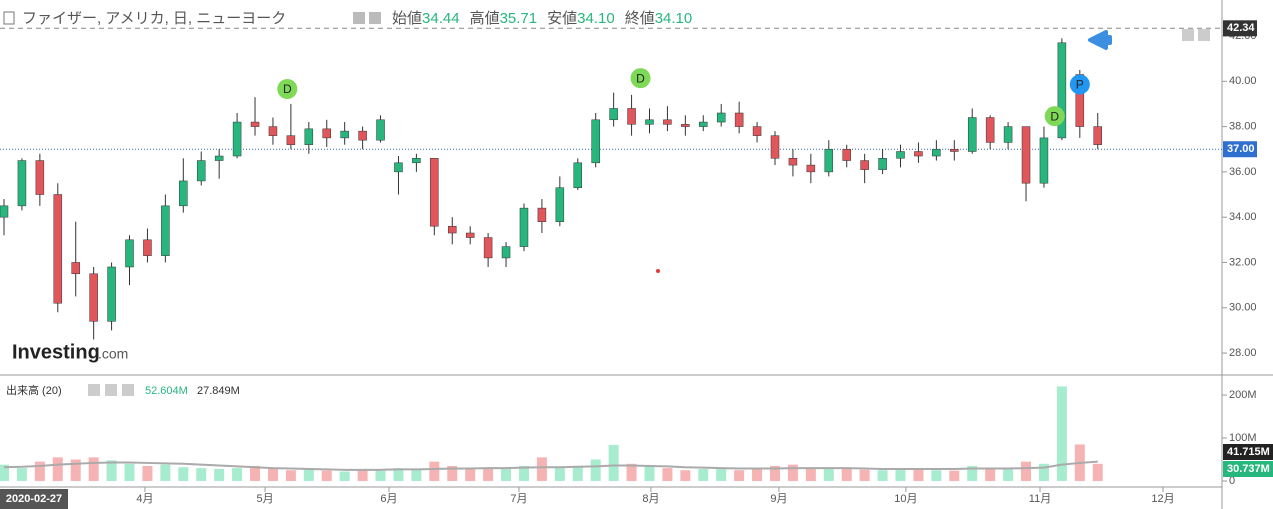 This screenshot has height=509, width=1273. I want to click on volume-title: 出来高 (20), so click(34, 390).